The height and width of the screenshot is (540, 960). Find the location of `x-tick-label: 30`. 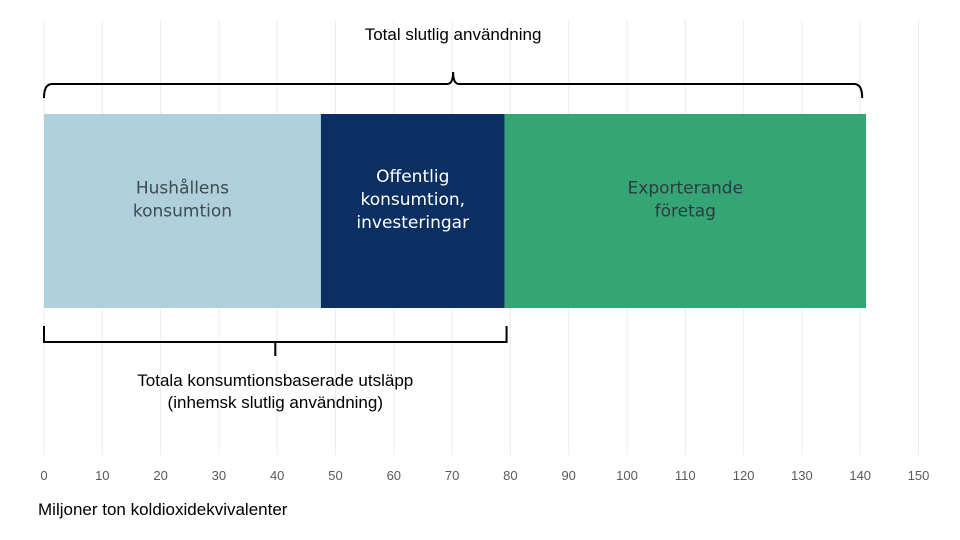

x-tick-label: 30 is located at coordinates (219, 475).